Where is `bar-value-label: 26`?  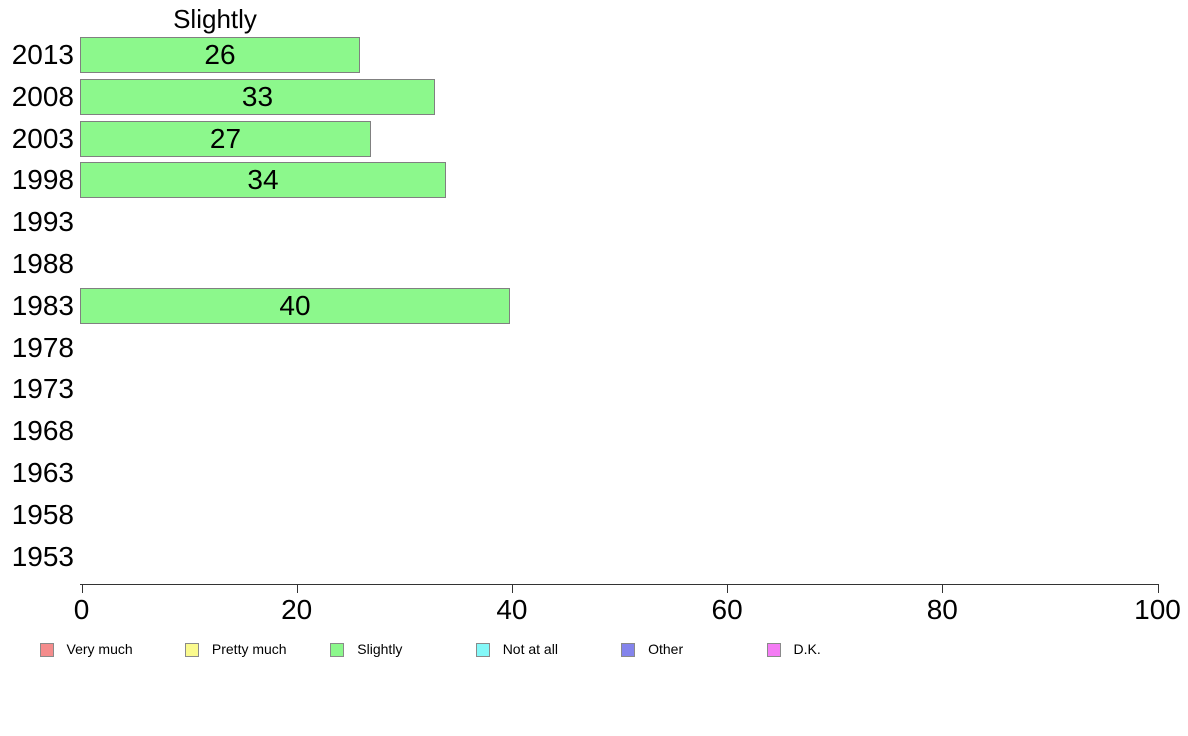
bar-value-label: 26 is located at coordinates (220, 54).